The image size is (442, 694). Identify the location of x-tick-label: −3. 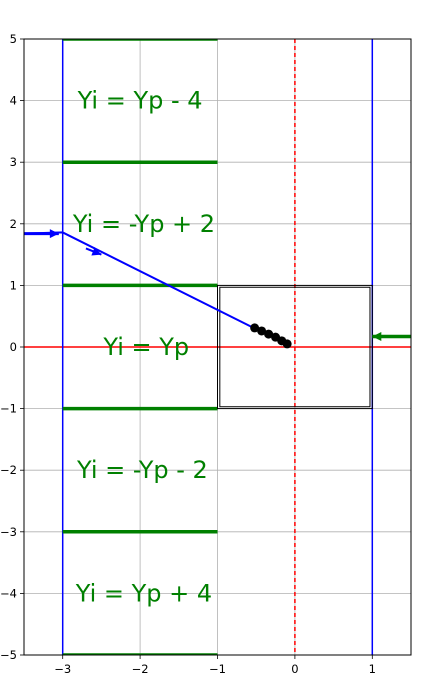
(62, 669).